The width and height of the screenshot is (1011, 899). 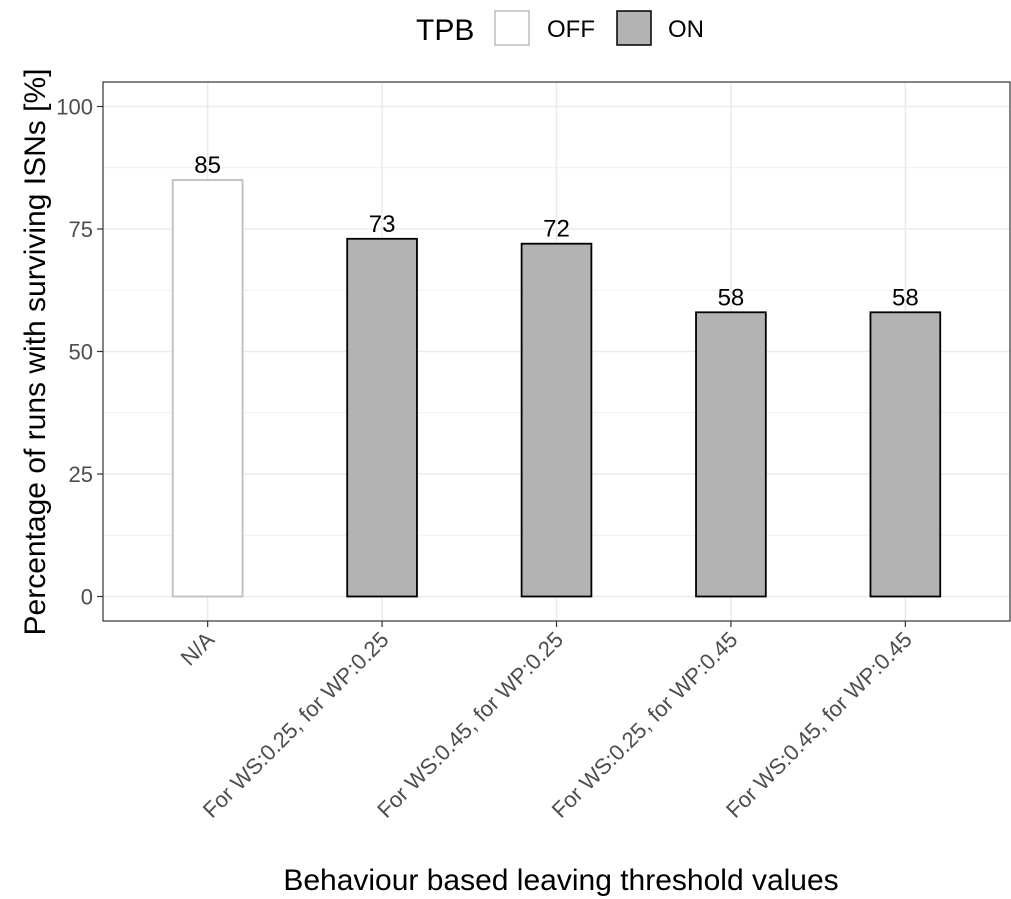 What do you see at coordinates (296, 725) in the screenshot?
I see `x-tick-label: For WS:0.25, for WP:0.25` at bounding box center [296, 725].